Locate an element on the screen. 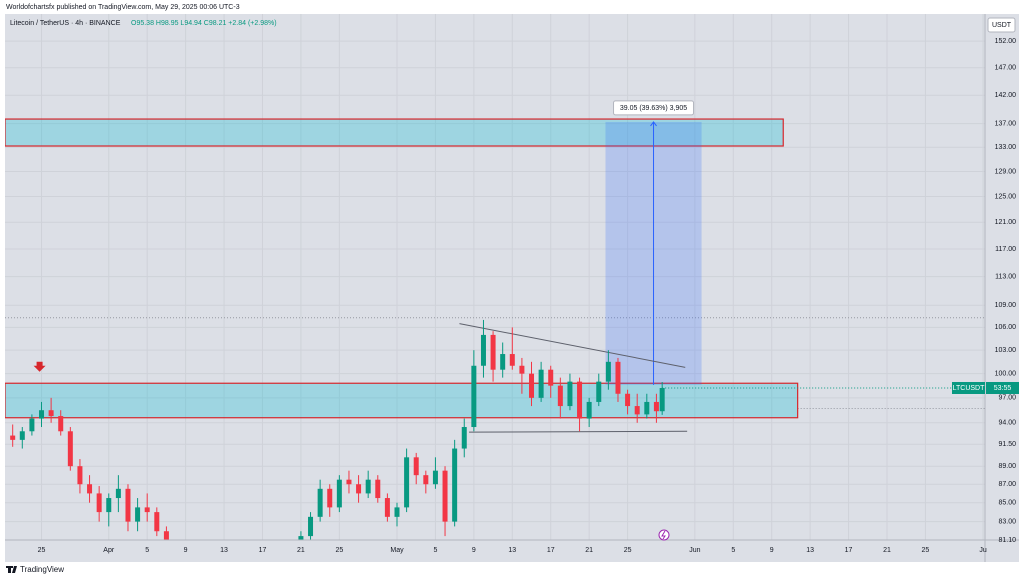 This screenshot has width=1024, height=580. y-tick-label: 100.00 is located at coordinates (1006, 373).